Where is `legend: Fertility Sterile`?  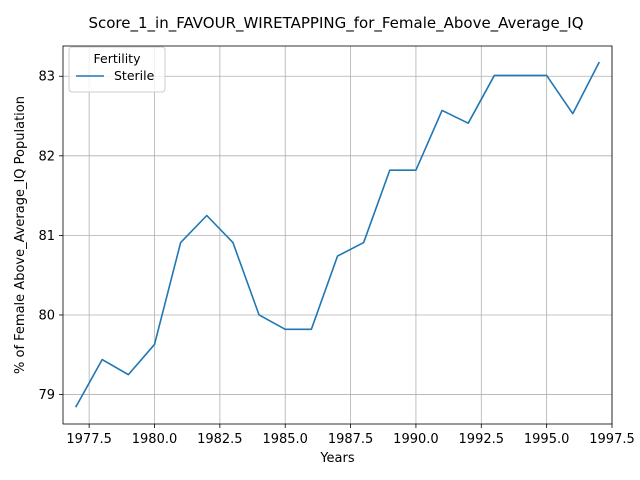 legend: Fertility Sterile is located at coordinates (117, 69).